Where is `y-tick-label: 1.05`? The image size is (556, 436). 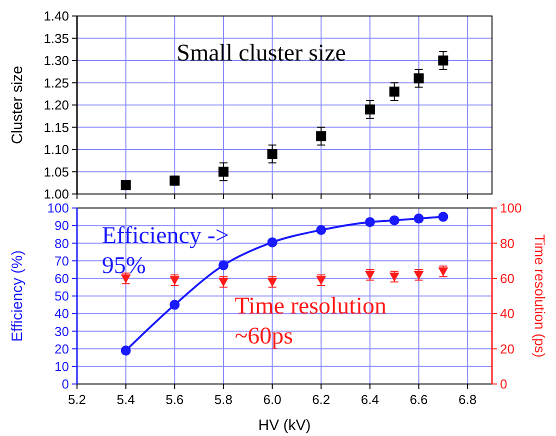
y-tick-label: 1.05 is located at coordinates (56, 172).